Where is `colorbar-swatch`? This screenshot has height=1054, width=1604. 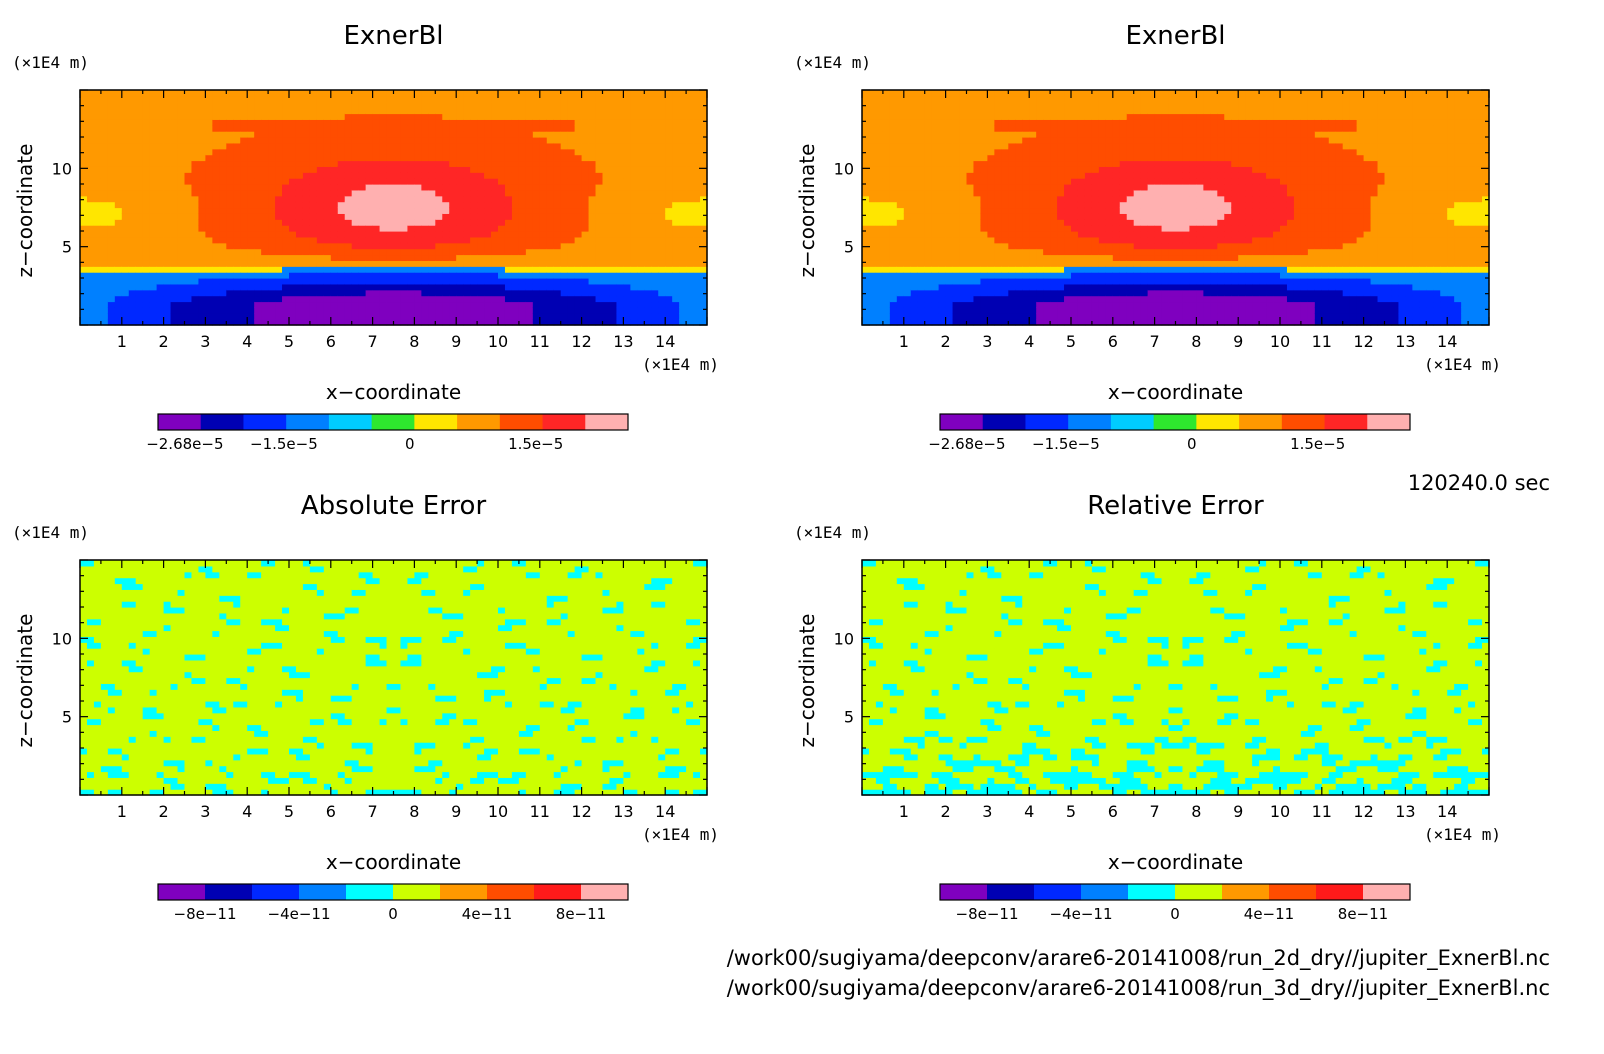
colorbar-swatch is located at coordinates (308, 422).